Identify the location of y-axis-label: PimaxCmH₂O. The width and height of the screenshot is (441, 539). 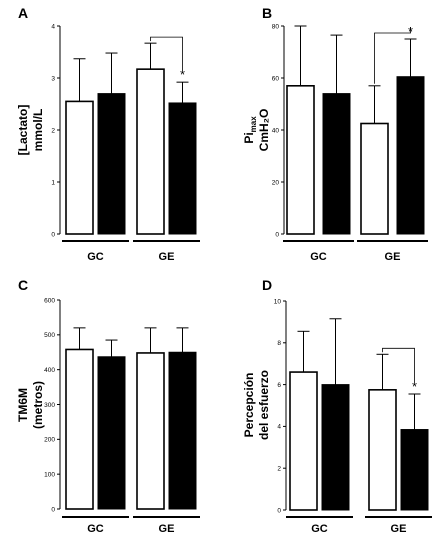
(256, 130).